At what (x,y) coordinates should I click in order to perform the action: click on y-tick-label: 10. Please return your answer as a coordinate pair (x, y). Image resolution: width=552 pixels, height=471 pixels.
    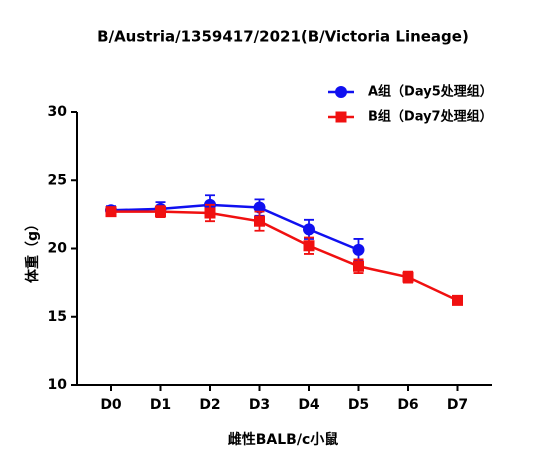
    Looking at the image, I should click on (58, 385).